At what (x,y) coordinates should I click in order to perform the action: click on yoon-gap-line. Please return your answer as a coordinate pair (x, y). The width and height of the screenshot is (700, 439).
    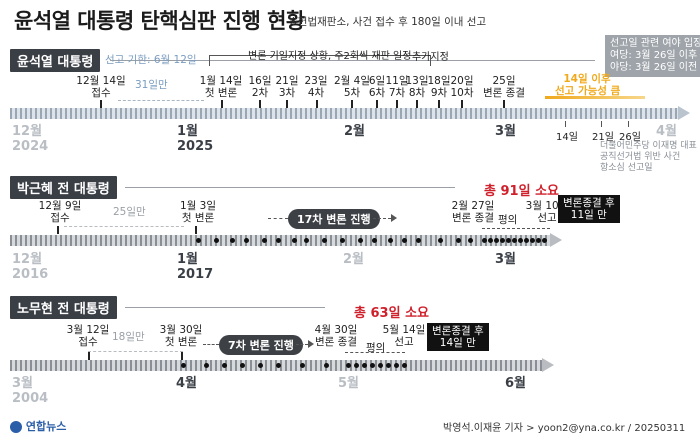
    Looking at the image, I should click on (161, 100).